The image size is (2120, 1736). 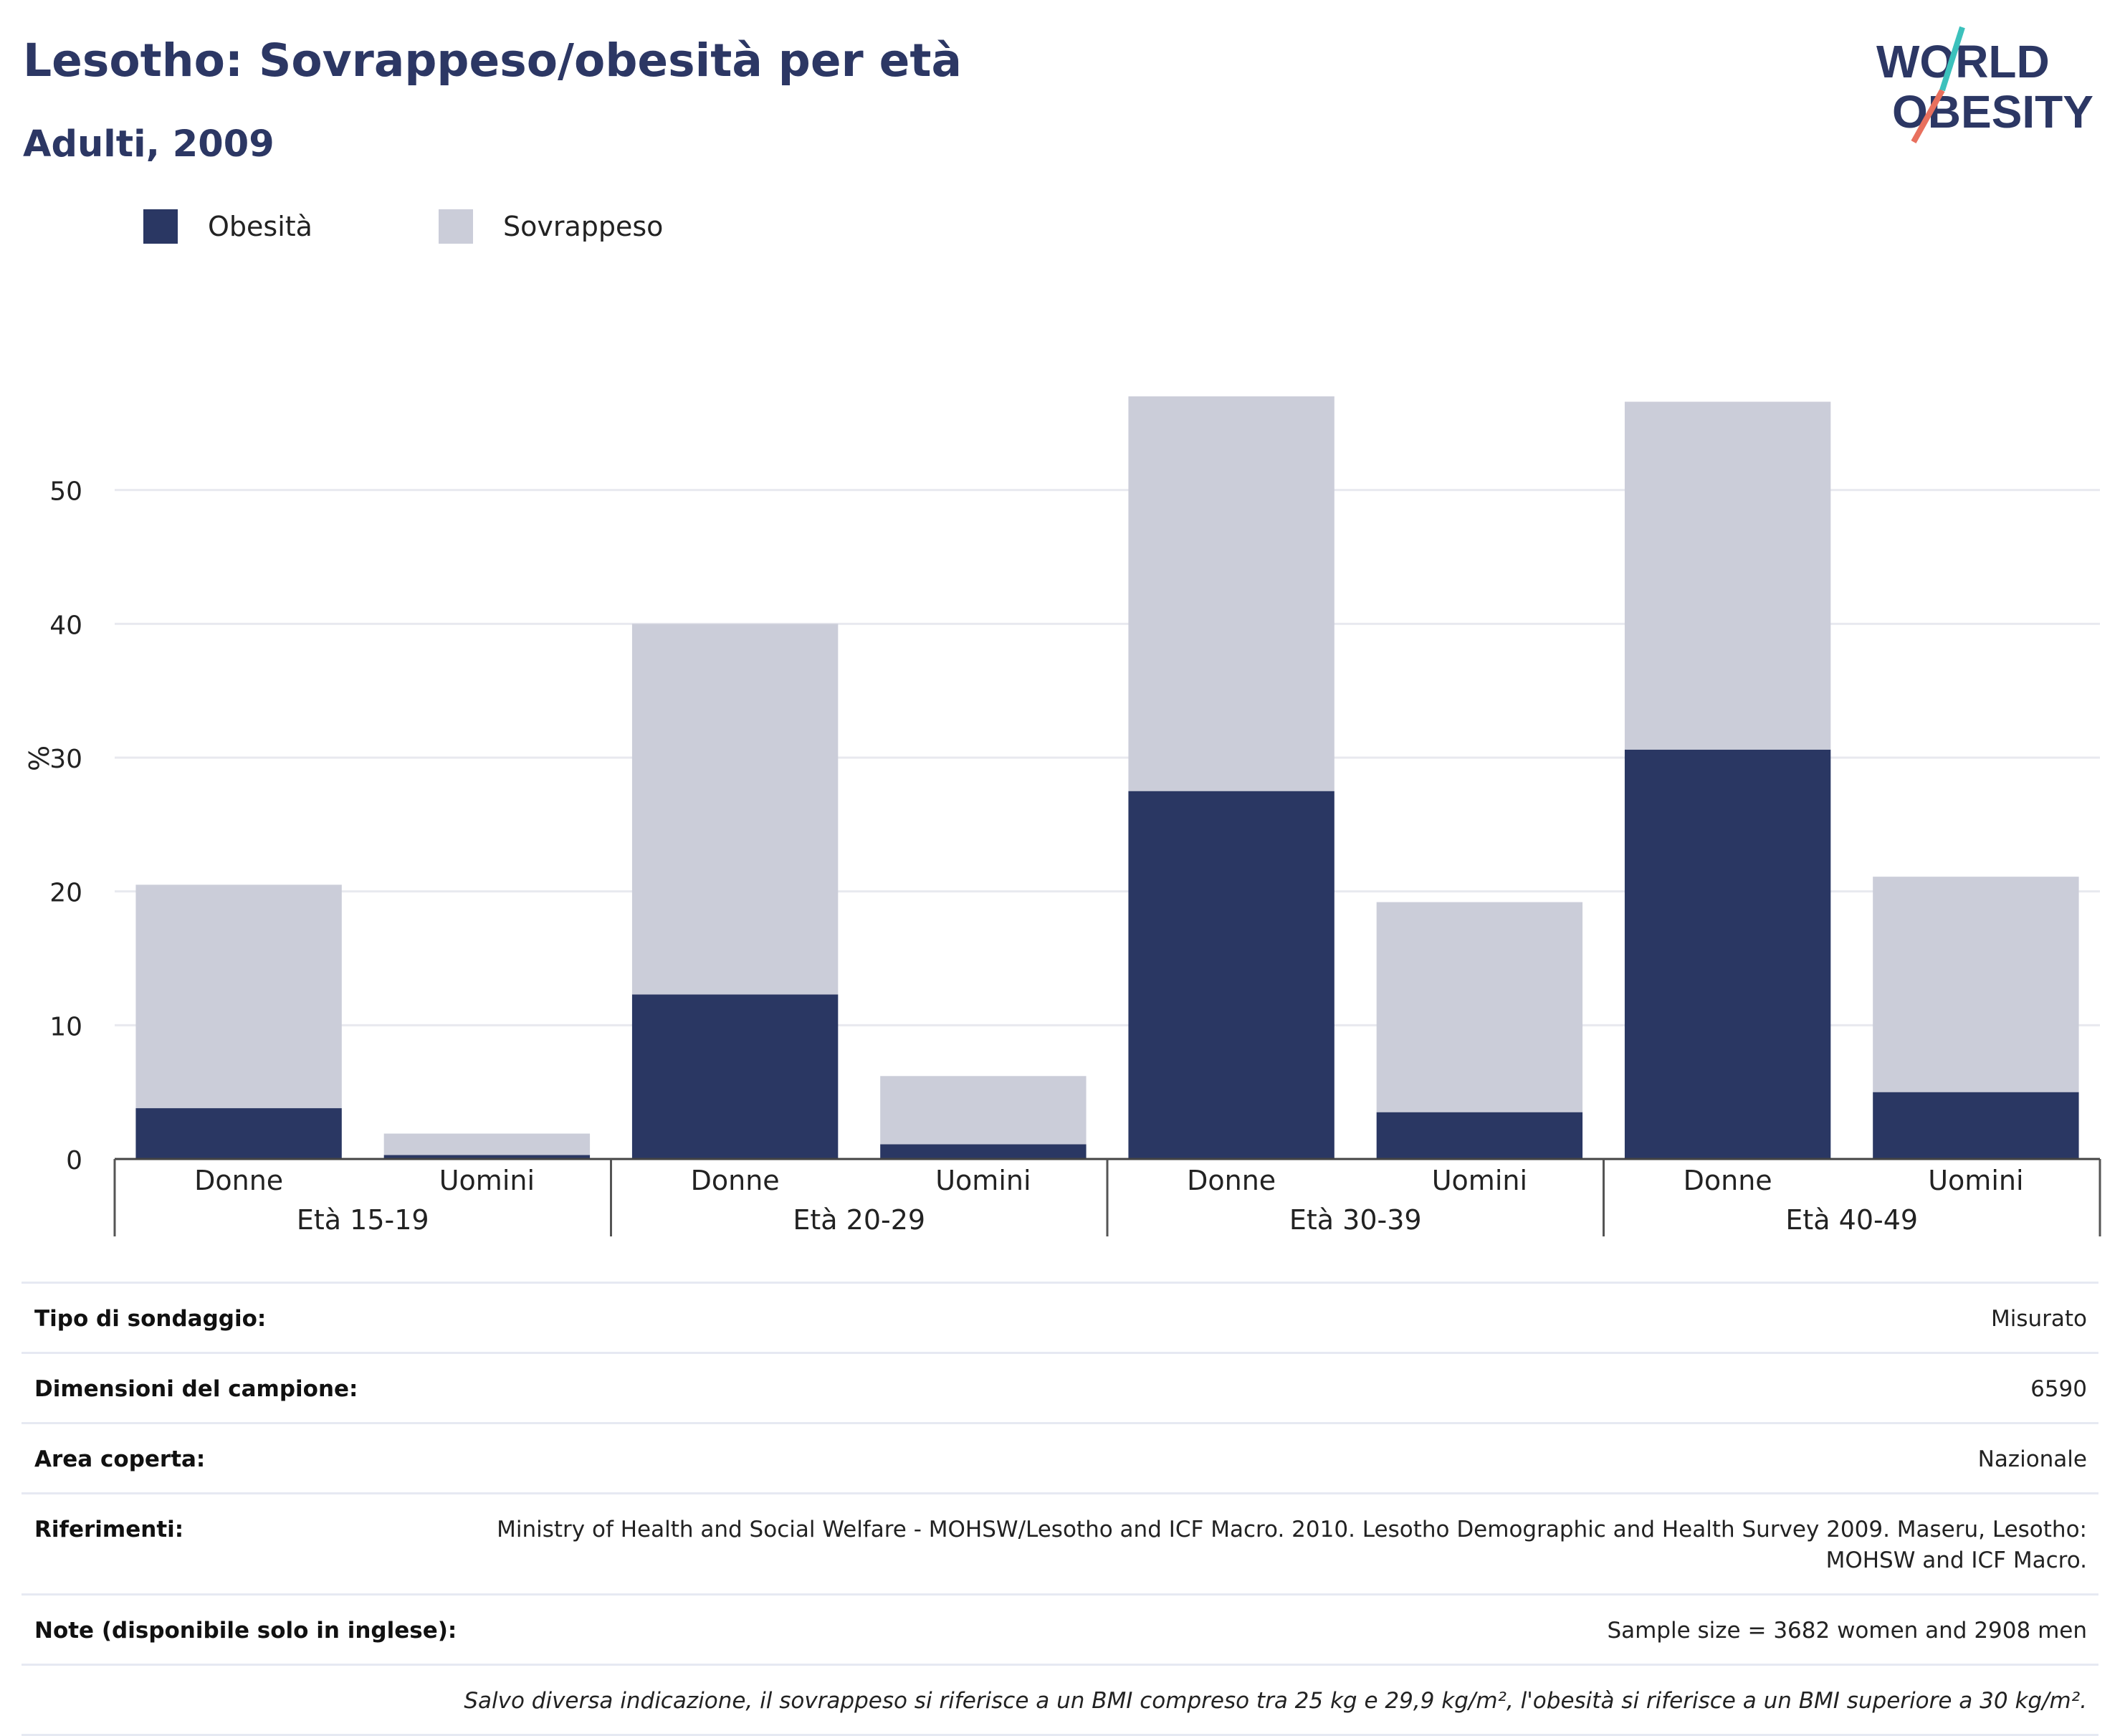 I want to click on info-value: Nazionale, so click(x=2032, y=1459).